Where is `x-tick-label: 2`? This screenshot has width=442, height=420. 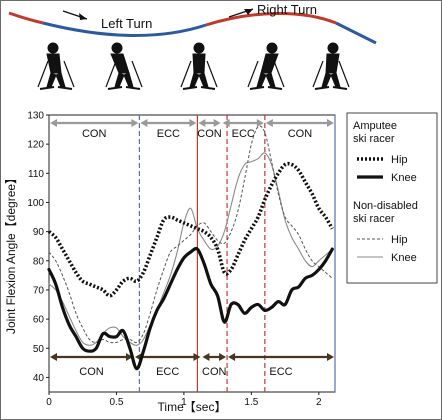
x-tick-label: 2 is located at coordinates (319, 402).